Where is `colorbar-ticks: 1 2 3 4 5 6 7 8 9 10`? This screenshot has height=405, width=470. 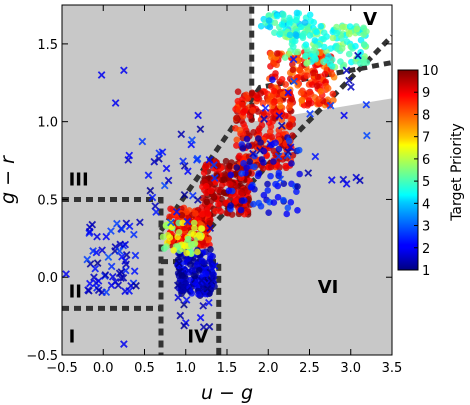
colorbar-ticks: 1 2 3 4 5 6 7 8 9 10 is located at coordinates (426, 171).